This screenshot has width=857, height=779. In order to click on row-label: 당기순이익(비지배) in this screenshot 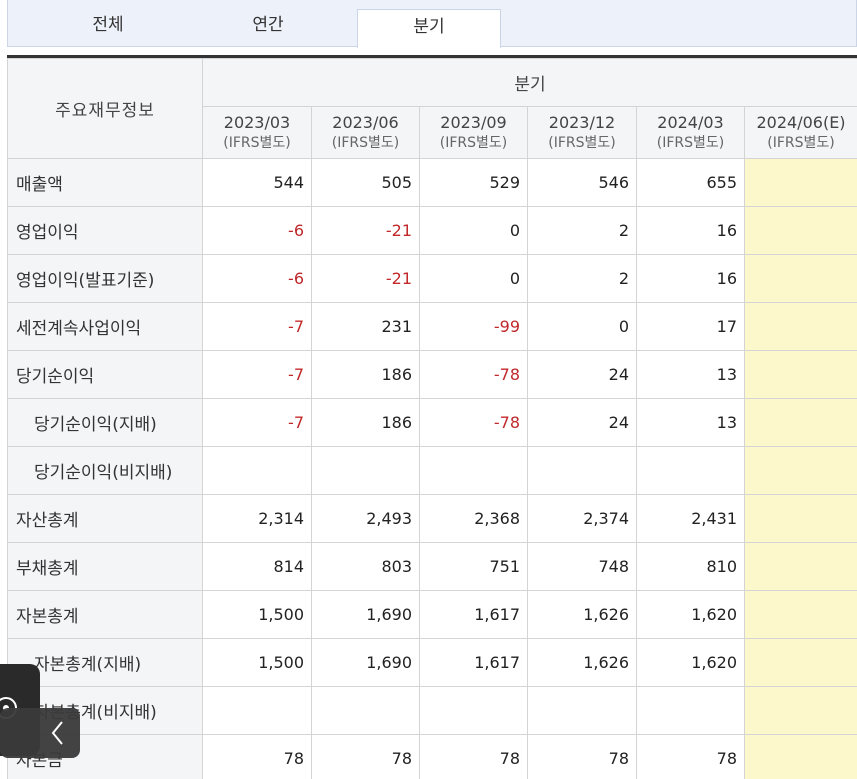, I will do `click(105, 471)`.